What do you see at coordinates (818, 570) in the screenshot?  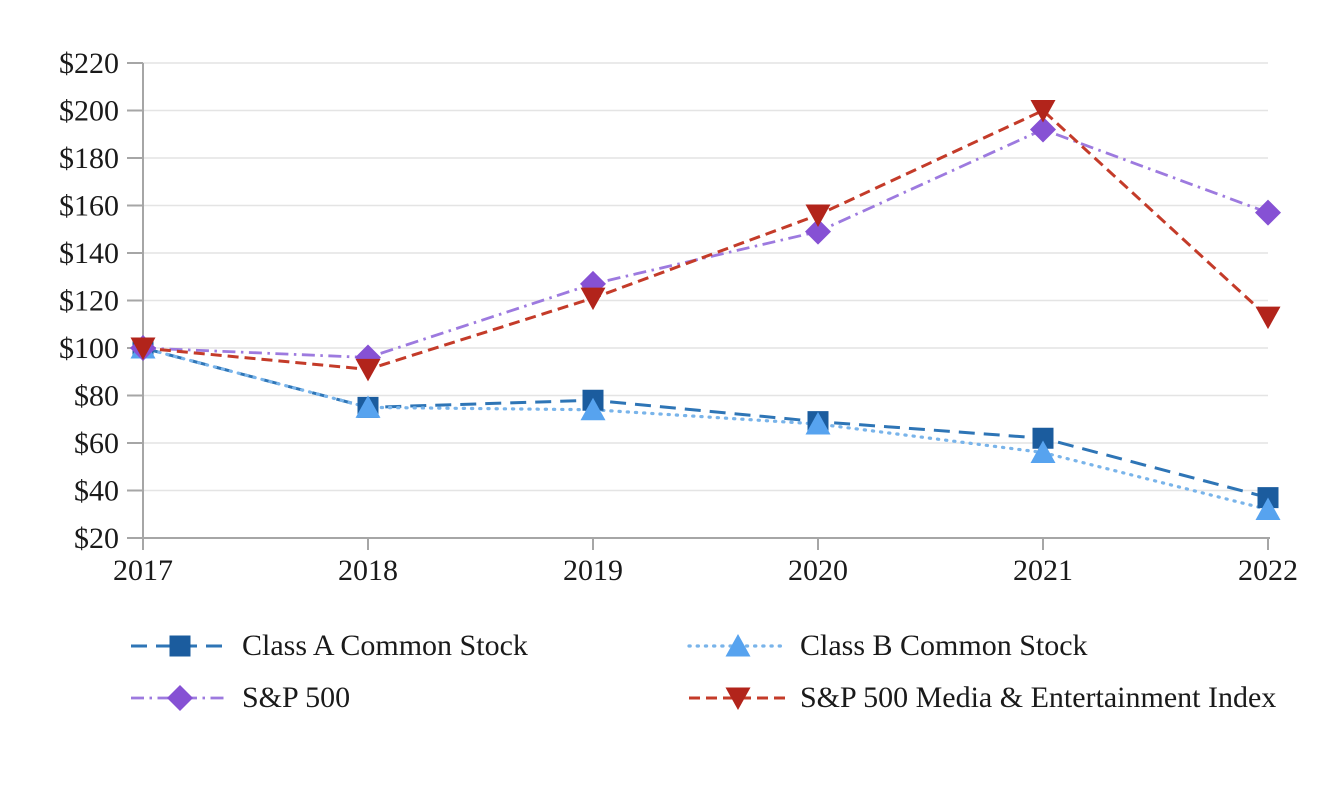 I see `x-axis-label: 2020` at bounding box center [818, 570].